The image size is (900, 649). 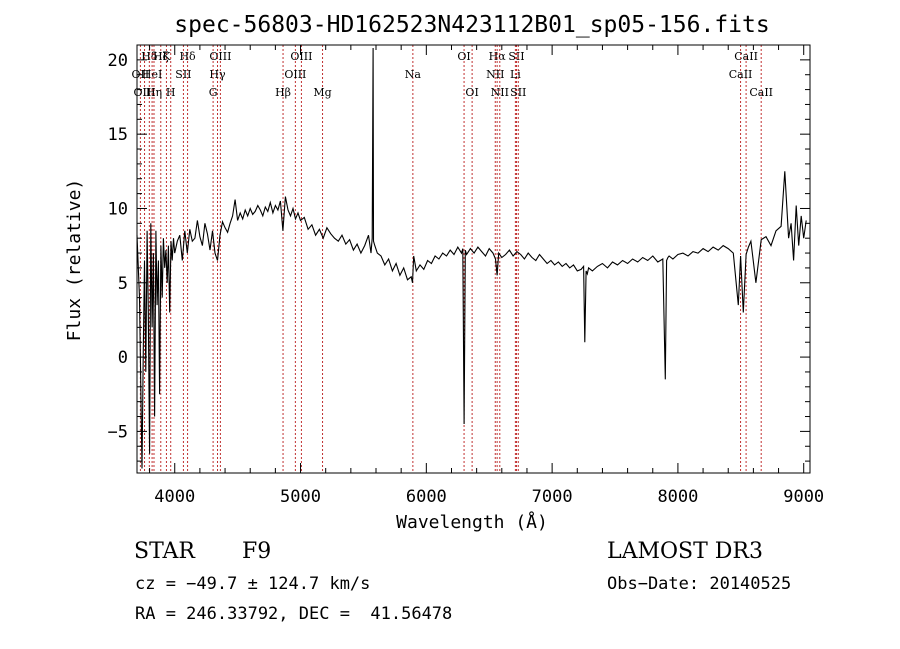 What do you see at coordinates (498, 56) in the screenshot?
I see `line-label-20: Hα` at bounding box center [498, 56].